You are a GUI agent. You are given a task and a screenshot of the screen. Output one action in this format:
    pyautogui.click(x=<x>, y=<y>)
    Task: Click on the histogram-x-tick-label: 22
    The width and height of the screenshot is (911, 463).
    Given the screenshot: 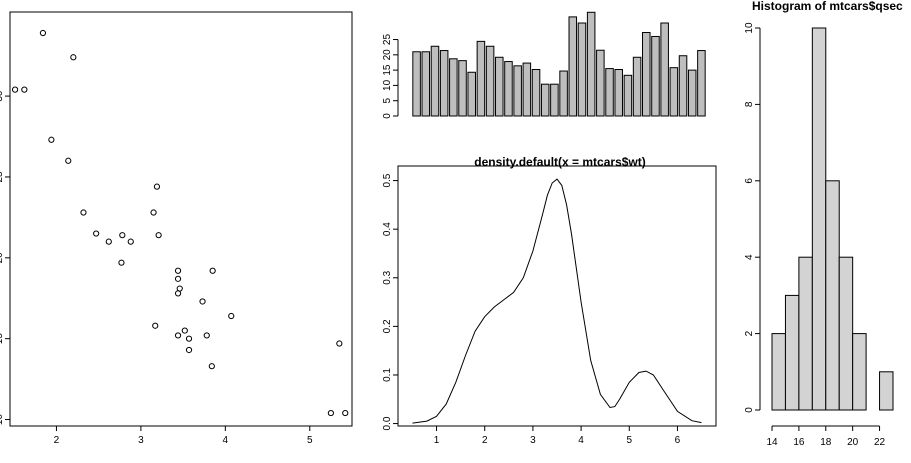 What is the action you would take?
    pyautogui.click(x=880, y=442)
    